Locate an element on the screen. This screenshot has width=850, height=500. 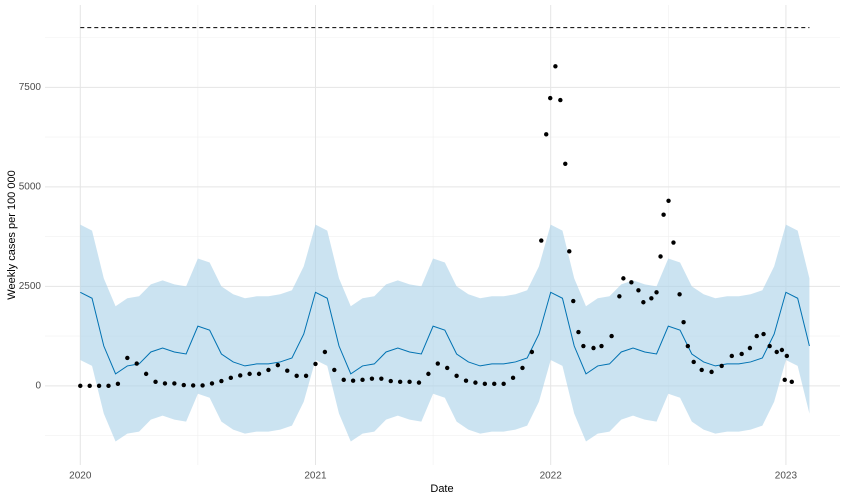
x-tick-label: 2021 is located at coordinates (315, 476).